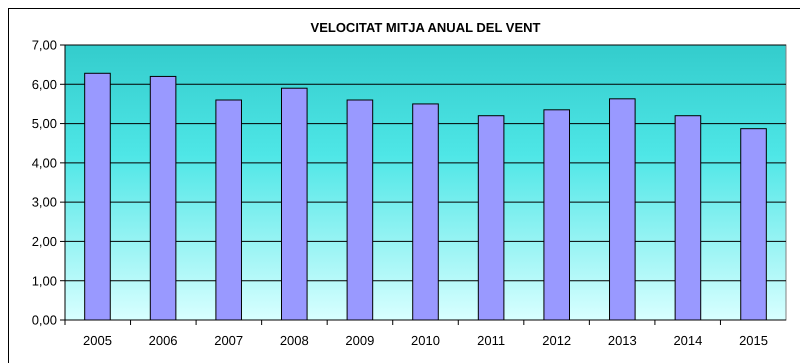 Image resolution: width=800 pixels, height=363 pixels. I want to click on x-tick-label: 2015, so click(753, 340).